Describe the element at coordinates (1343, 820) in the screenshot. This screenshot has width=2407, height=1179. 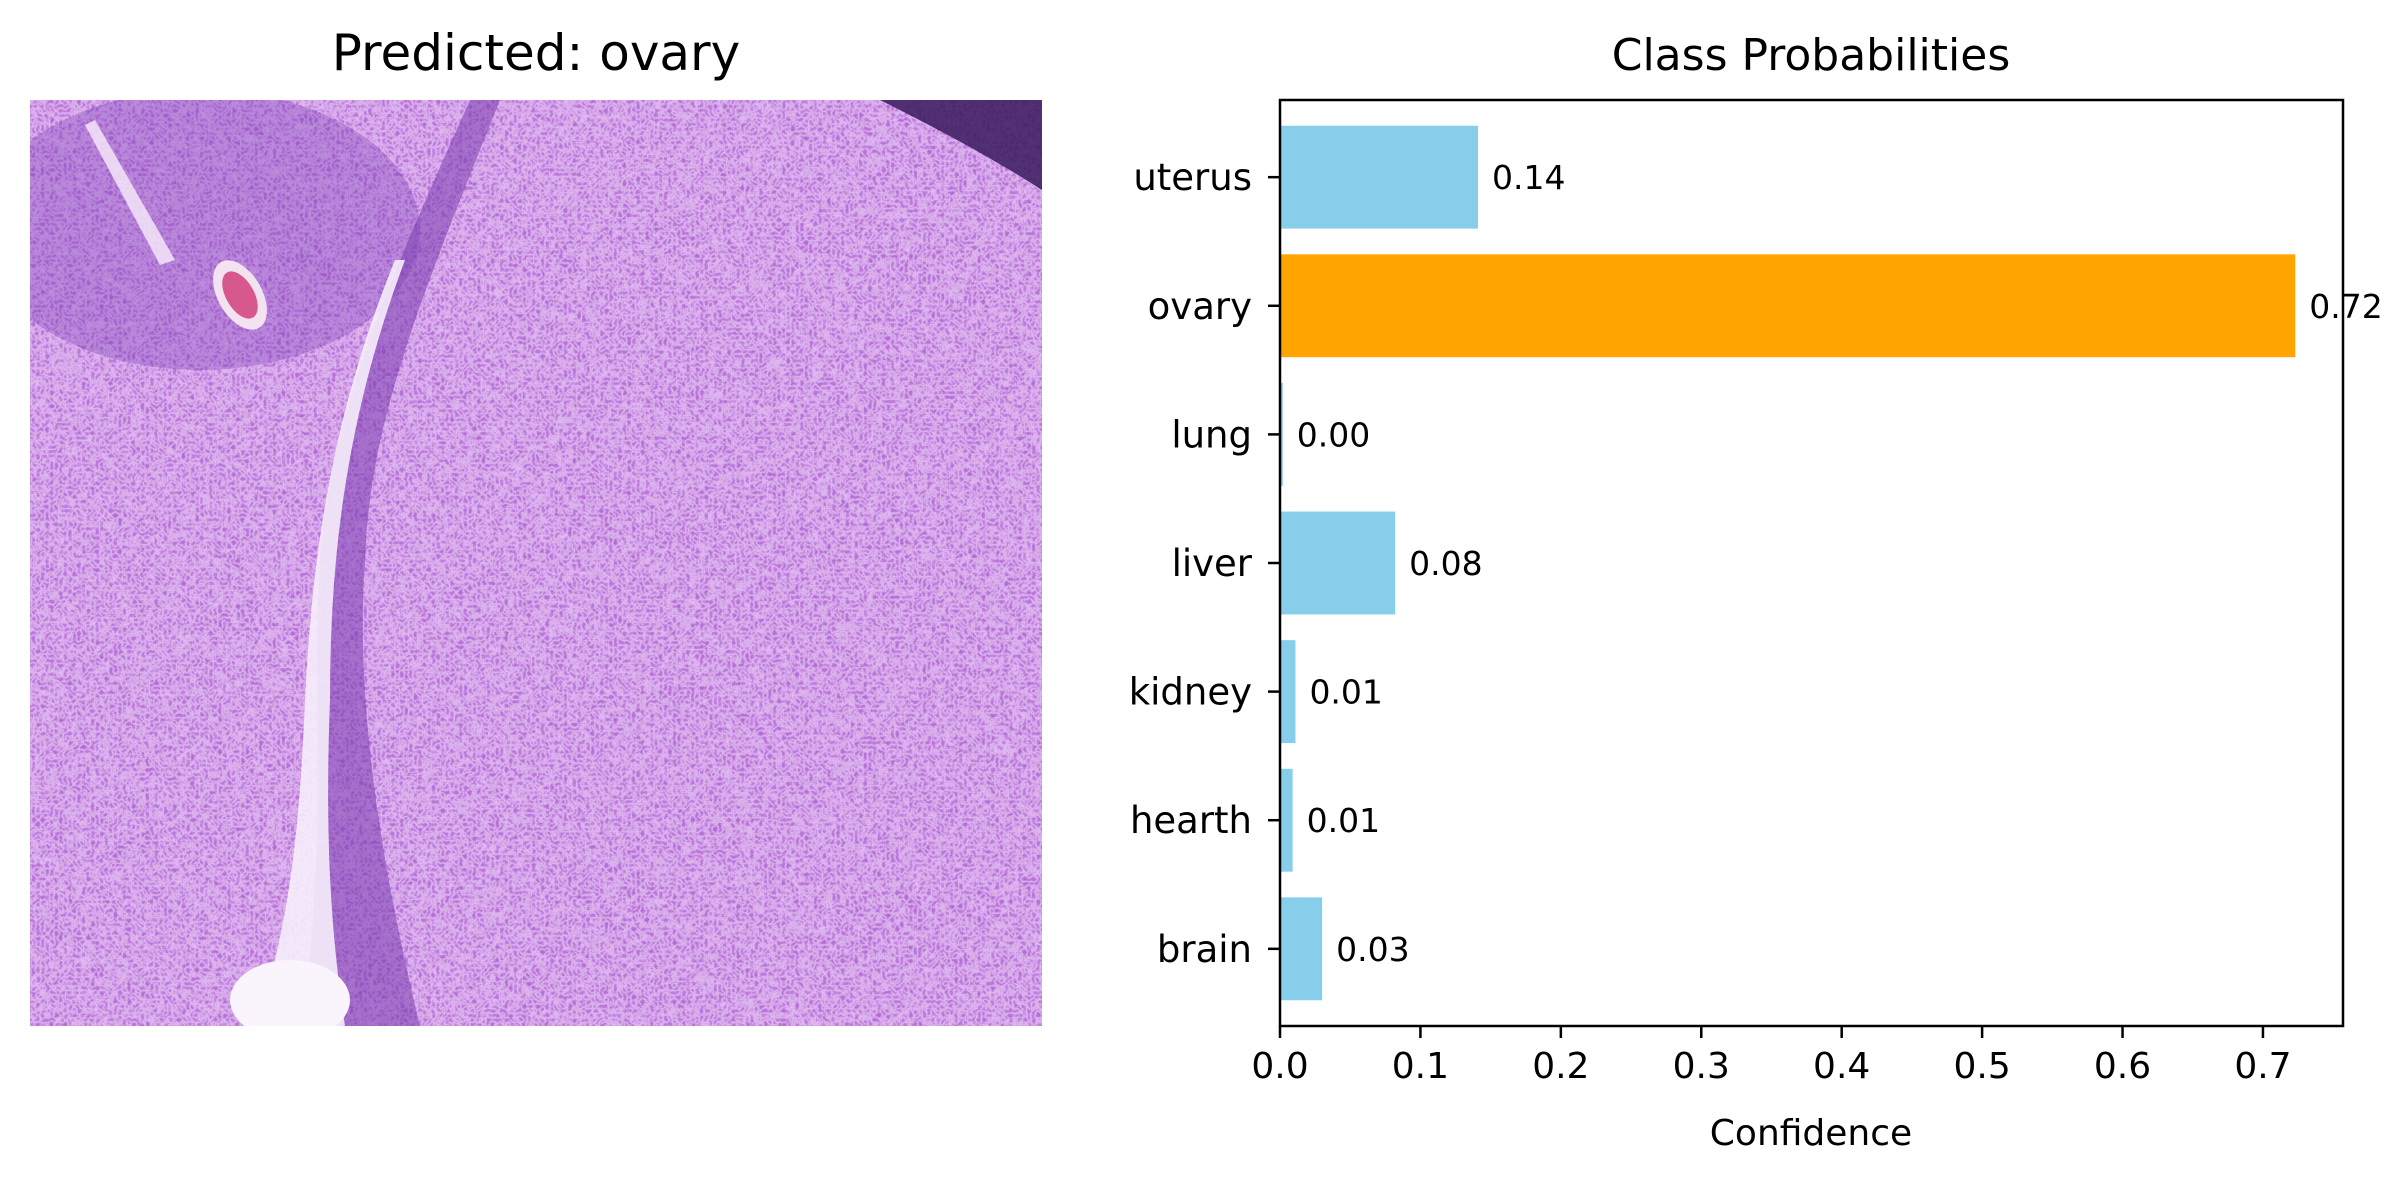
I see `value-label-hearth: 0.01` at that location.